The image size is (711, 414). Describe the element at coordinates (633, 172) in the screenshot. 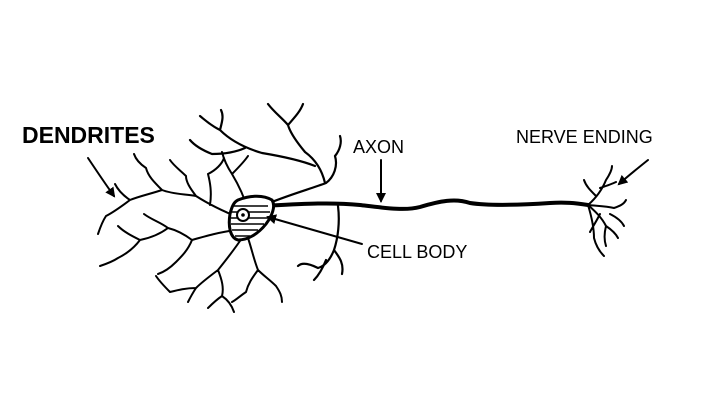

I see `nerve-ending-arrow` at that location.